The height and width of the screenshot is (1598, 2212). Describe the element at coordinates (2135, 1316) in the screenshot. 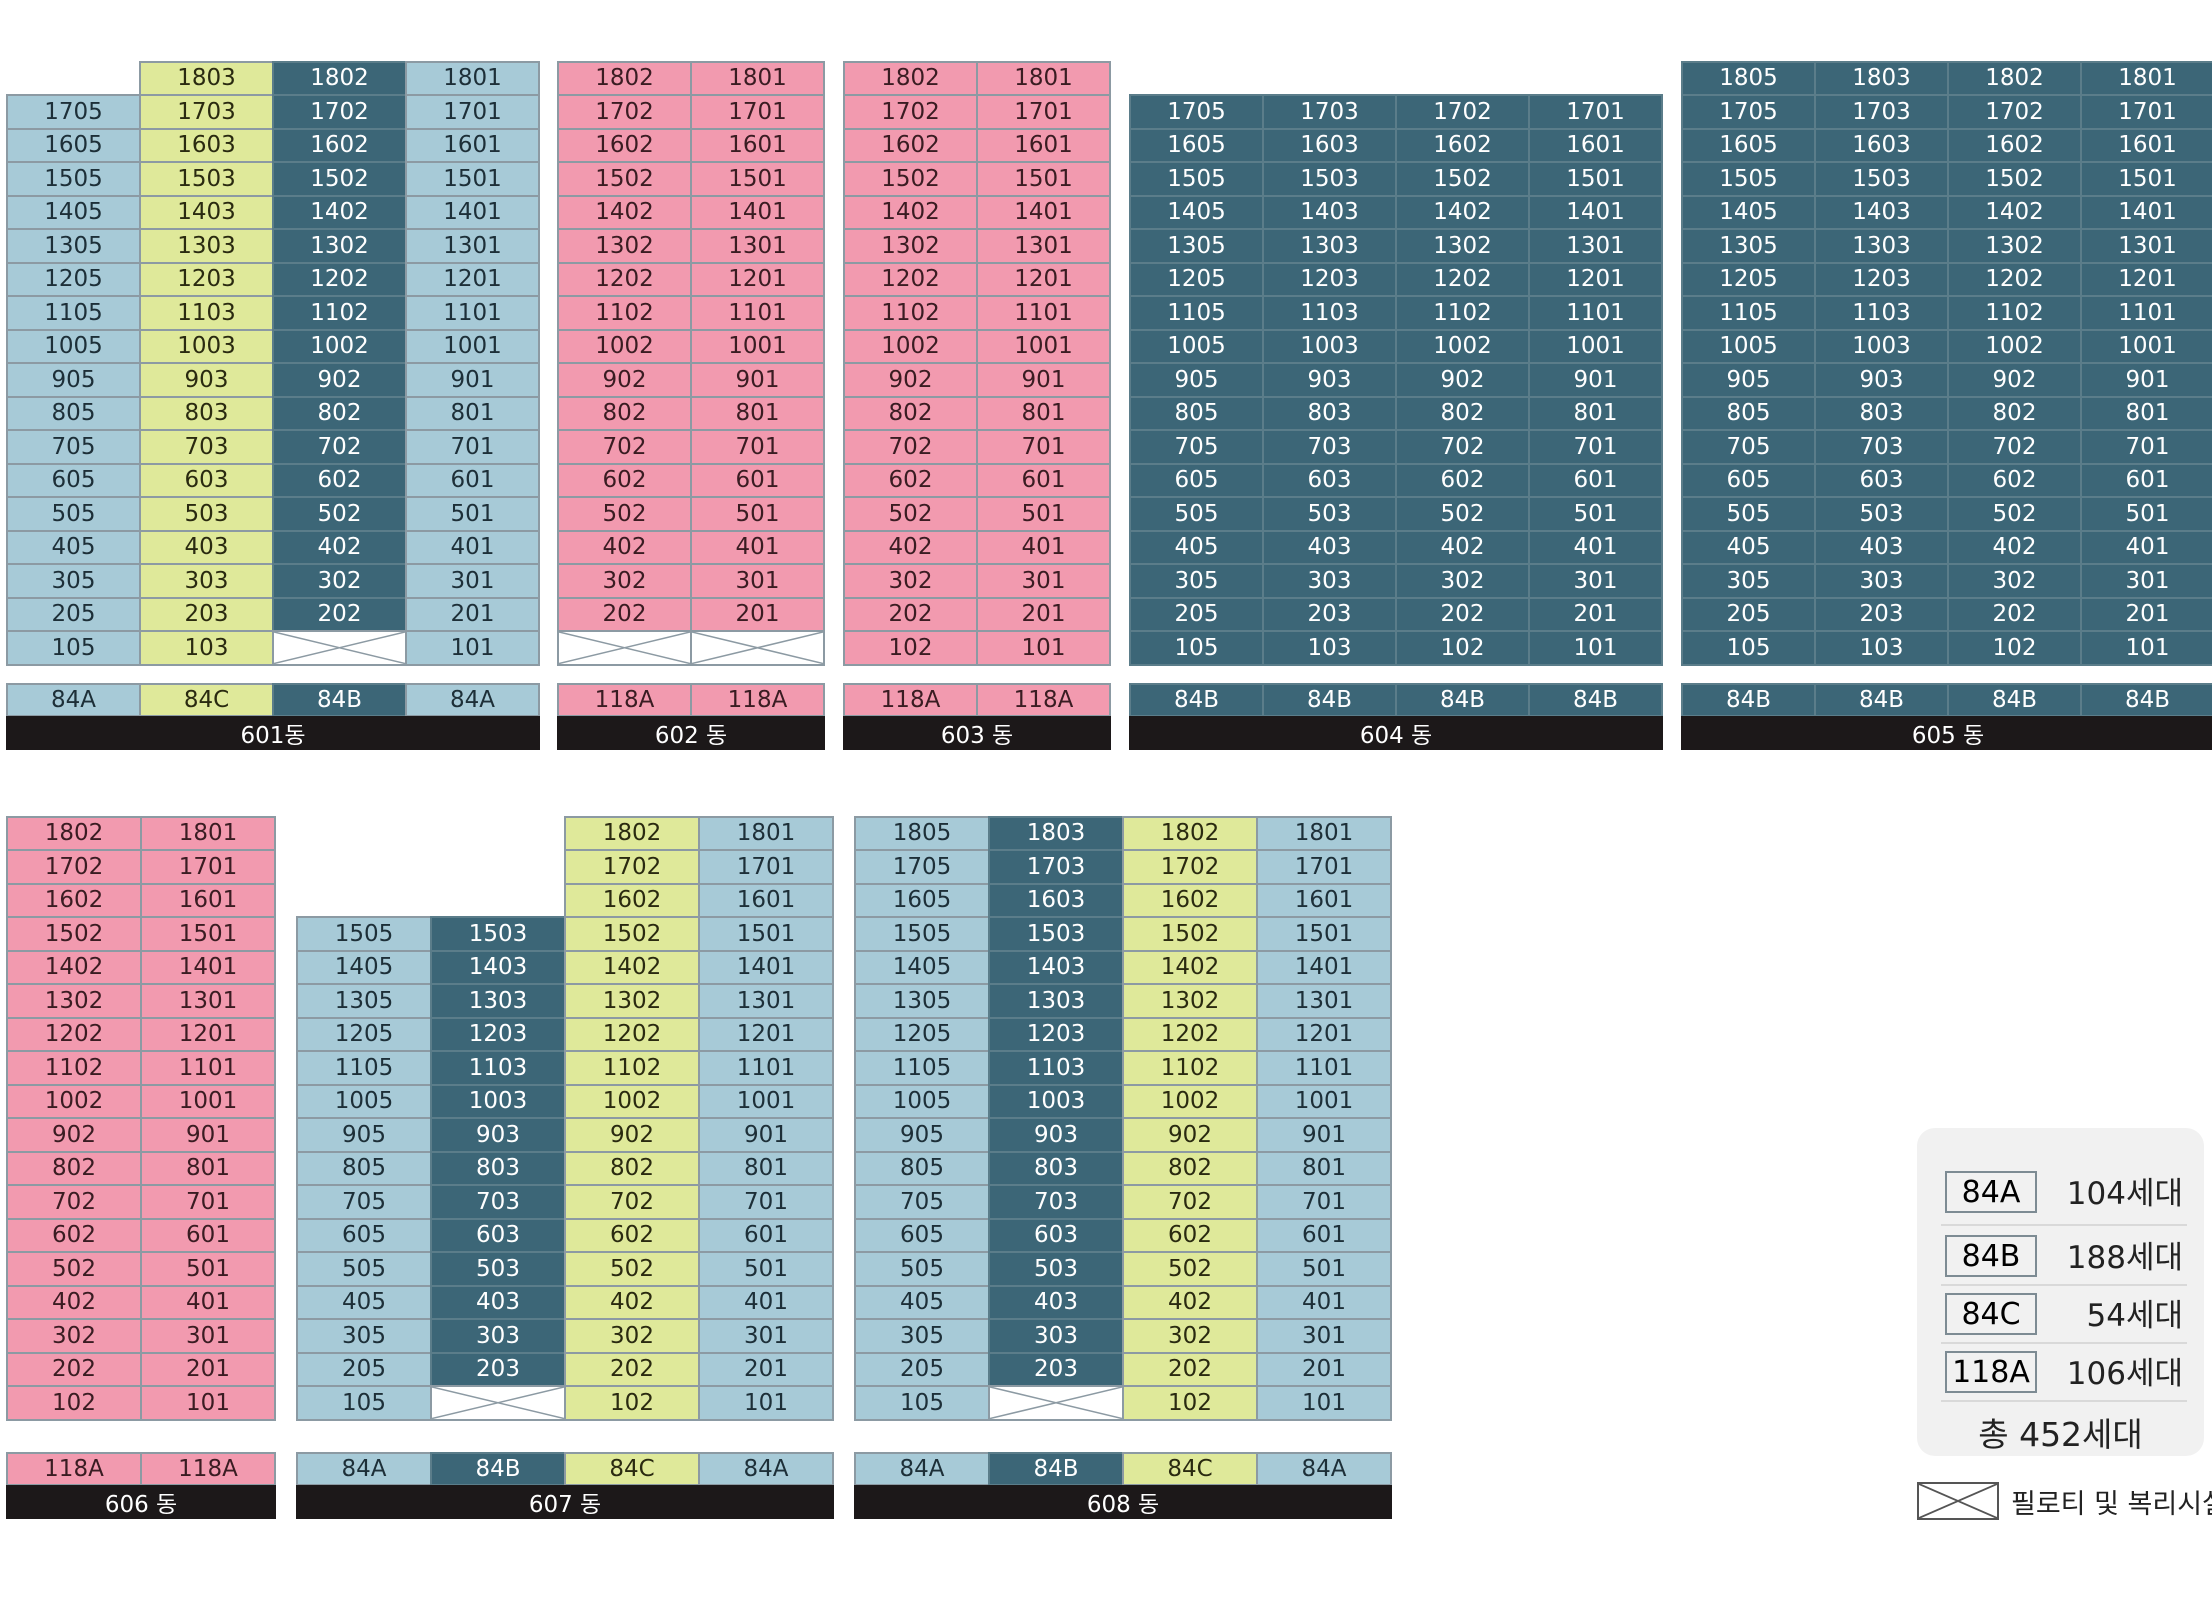

I see `legend-count: 54세대` at that location.